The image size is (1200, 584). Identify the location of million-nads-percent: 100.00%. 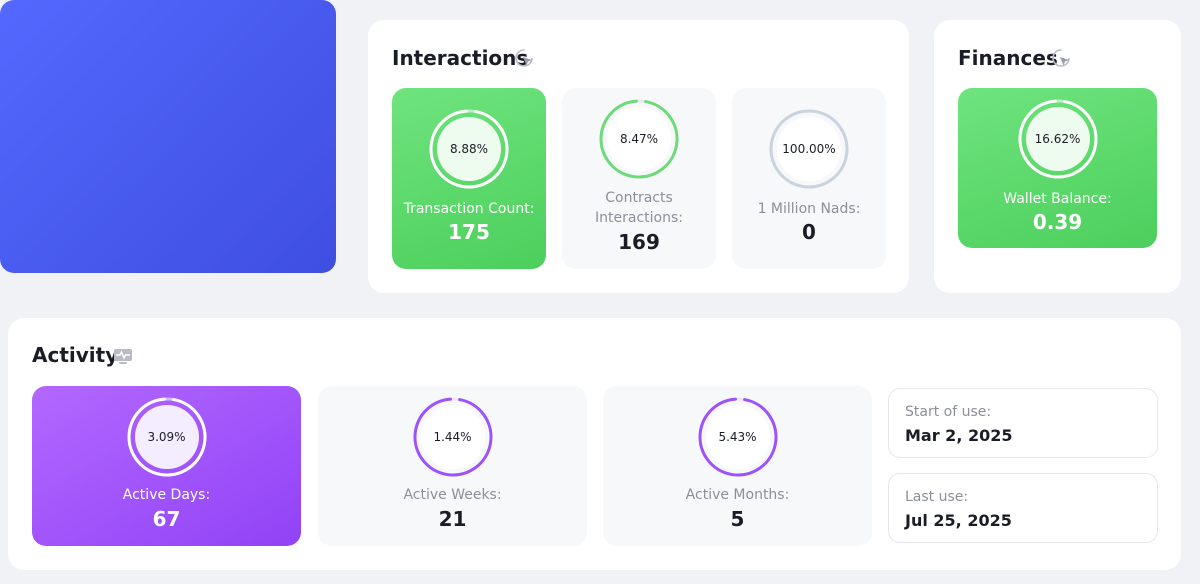
(809, 149).